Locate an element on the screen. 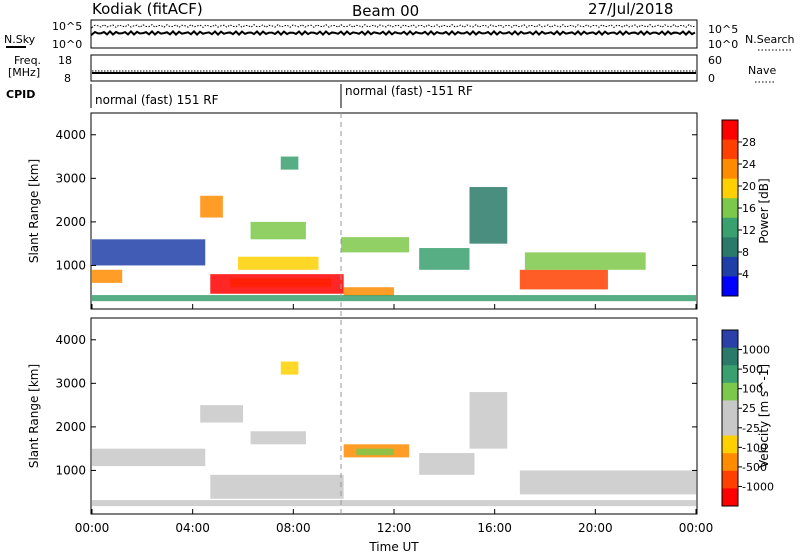  velocity-ytick-label: 4000 is located at coordinates (70, 340).